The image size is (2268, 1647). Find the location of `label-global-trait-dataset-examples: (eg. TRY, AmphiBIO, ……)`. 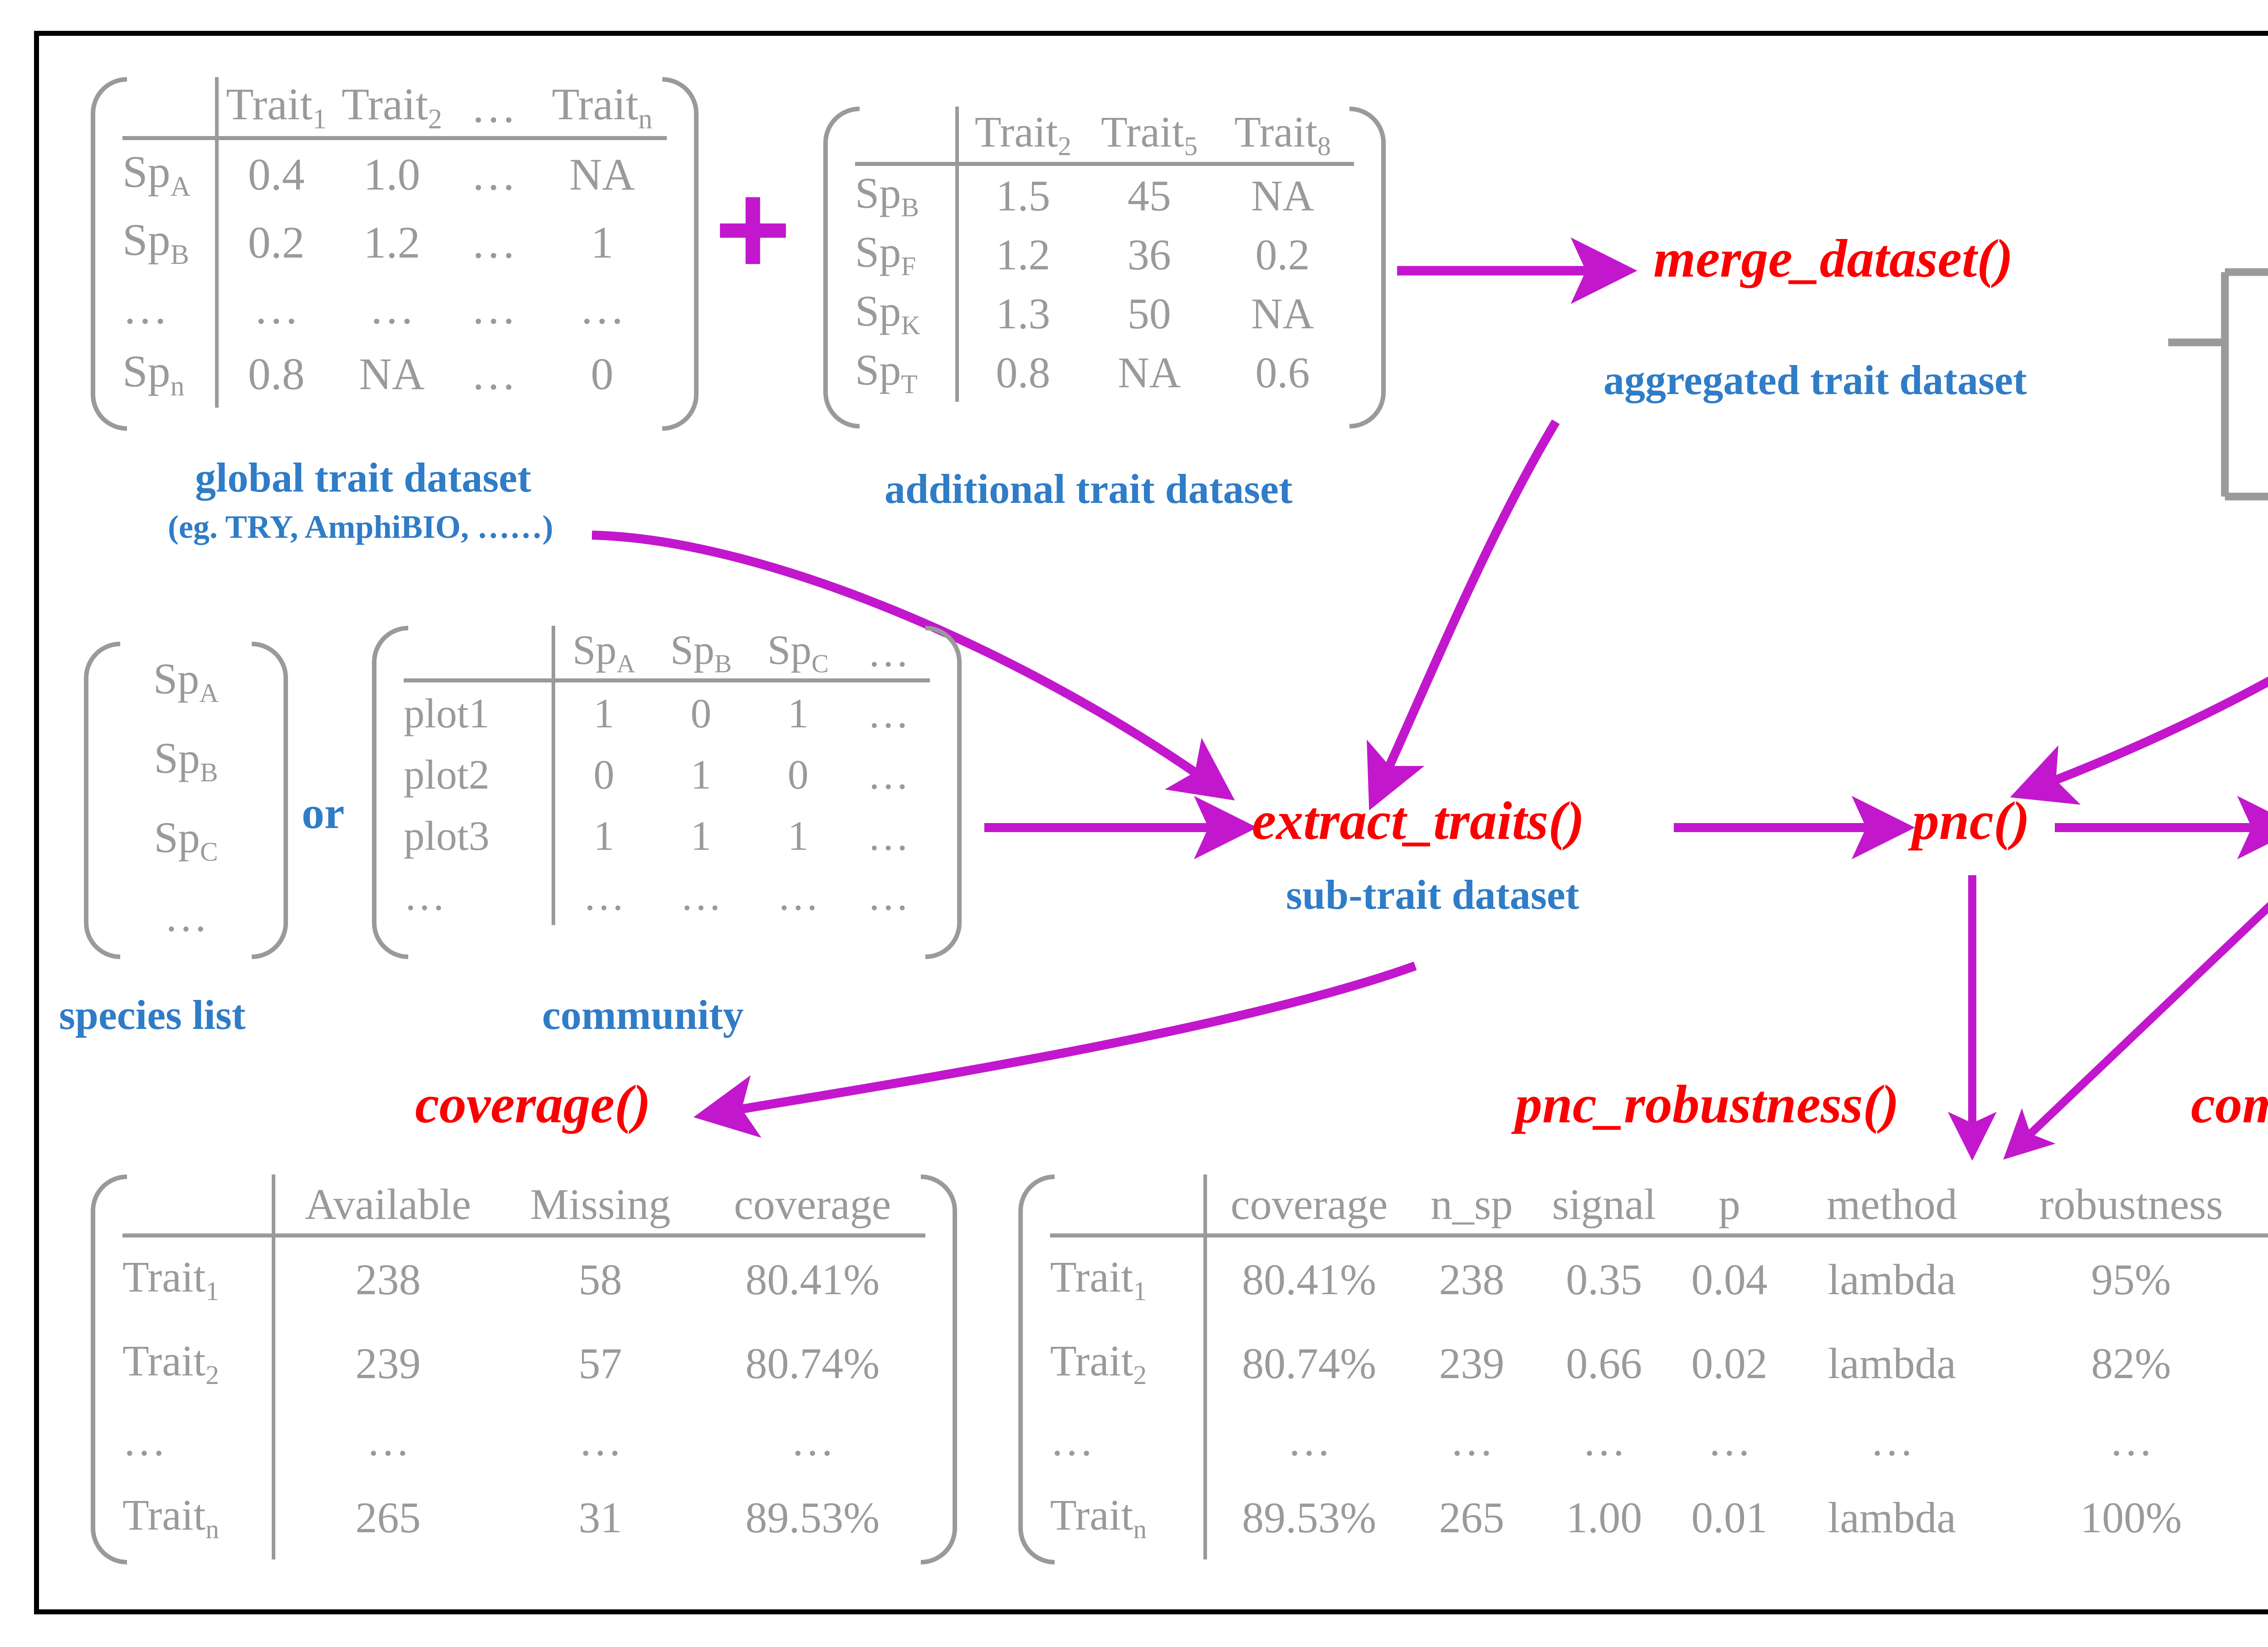

label-global-trait-dataset-examples: (eg. TRY, AmphiBIO, ……) is located at coordinates (360, 527).